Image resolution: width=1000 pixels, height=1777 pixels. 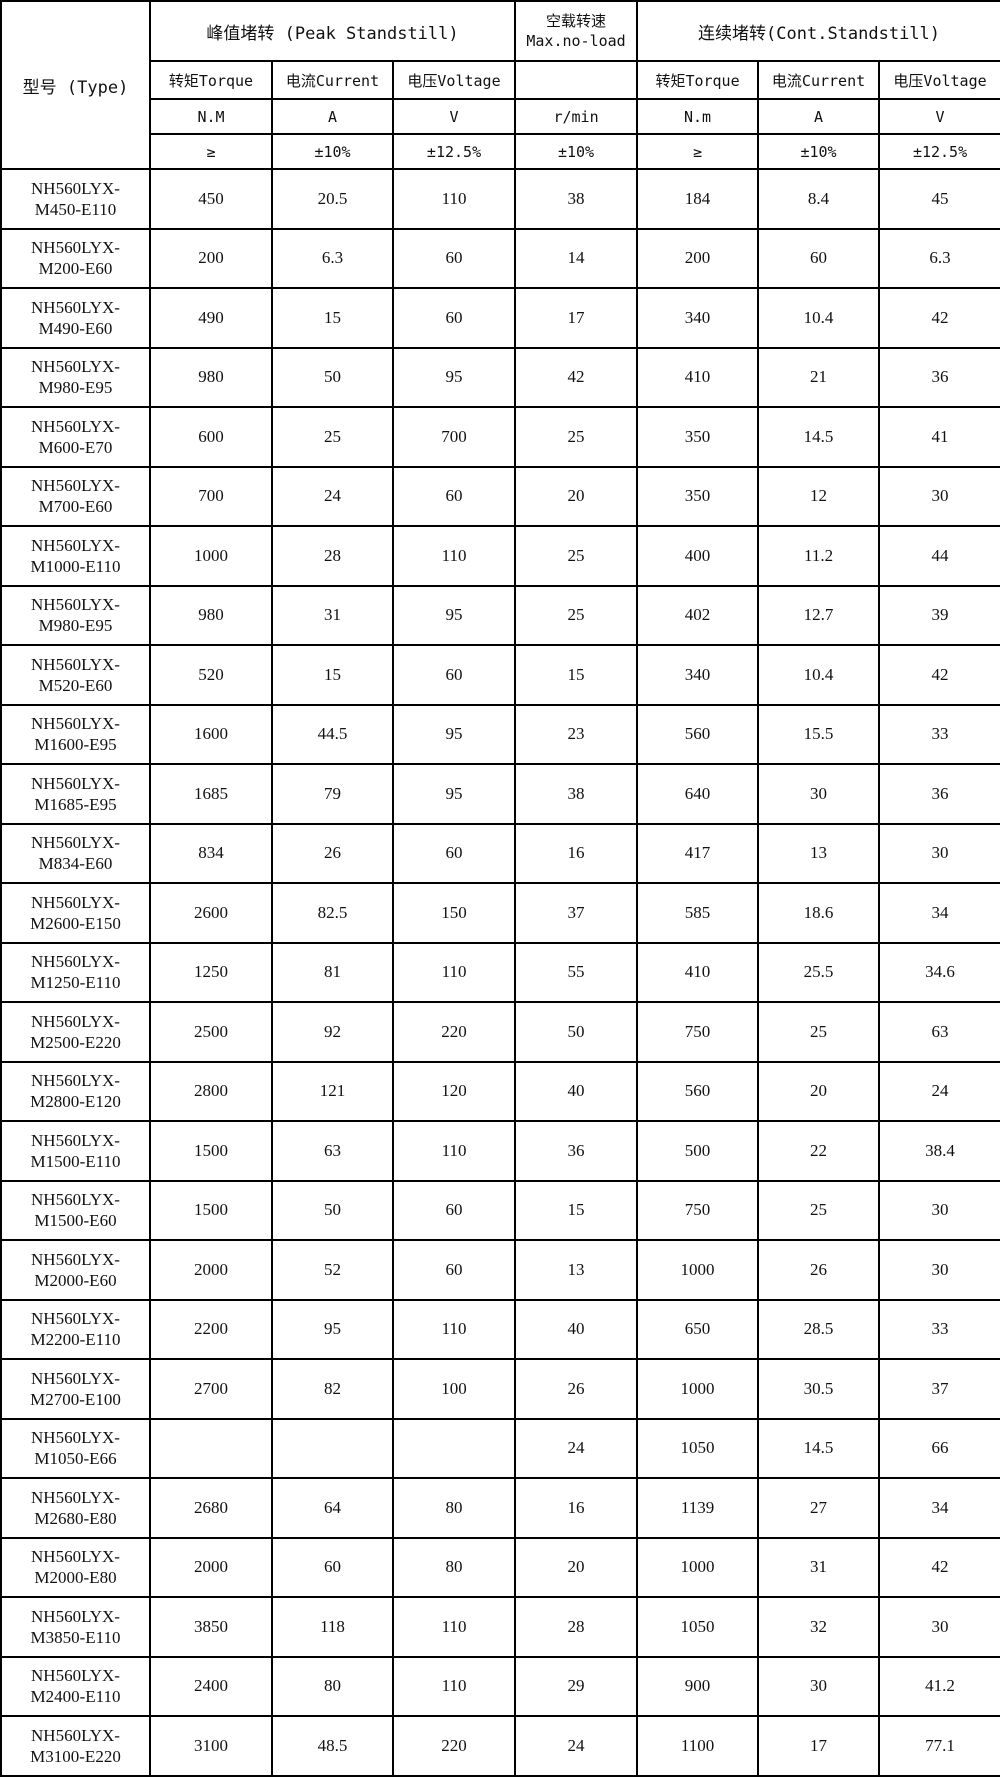 What do you see at coordinates (500, 794) in the screenshot?
I see `table-row: NH560LYX- M1685-E95 1685 79 95 38 640 30 36` at bounding box center [500, 794].